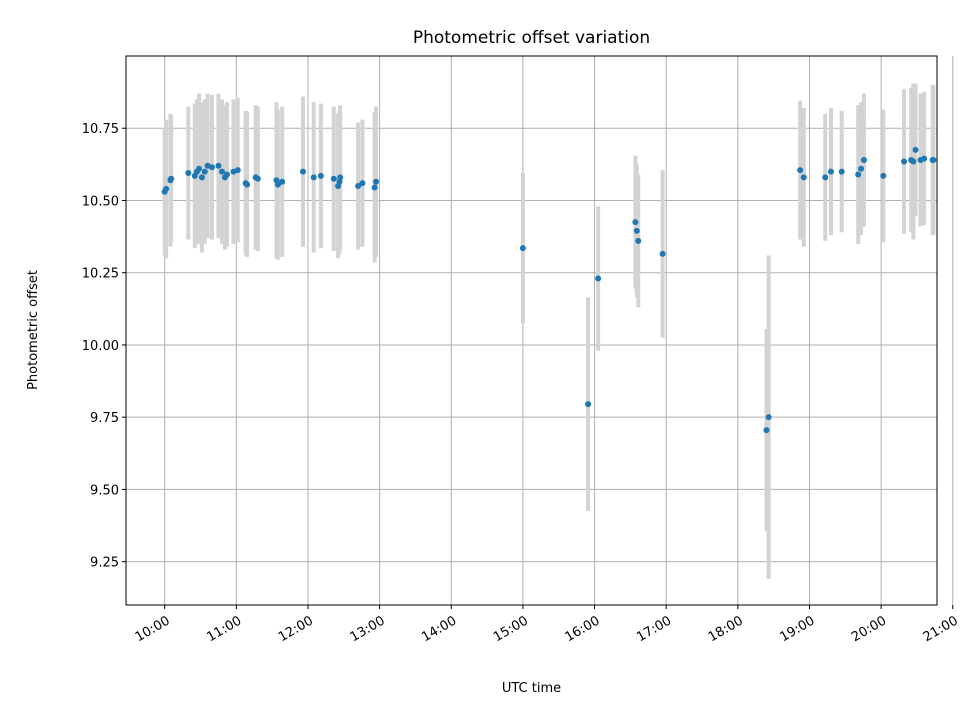  What do you see at coordinates (100, 274) in the screenshot?
I see `y-tick-label: 10.25` at bounding box center [100, 274].